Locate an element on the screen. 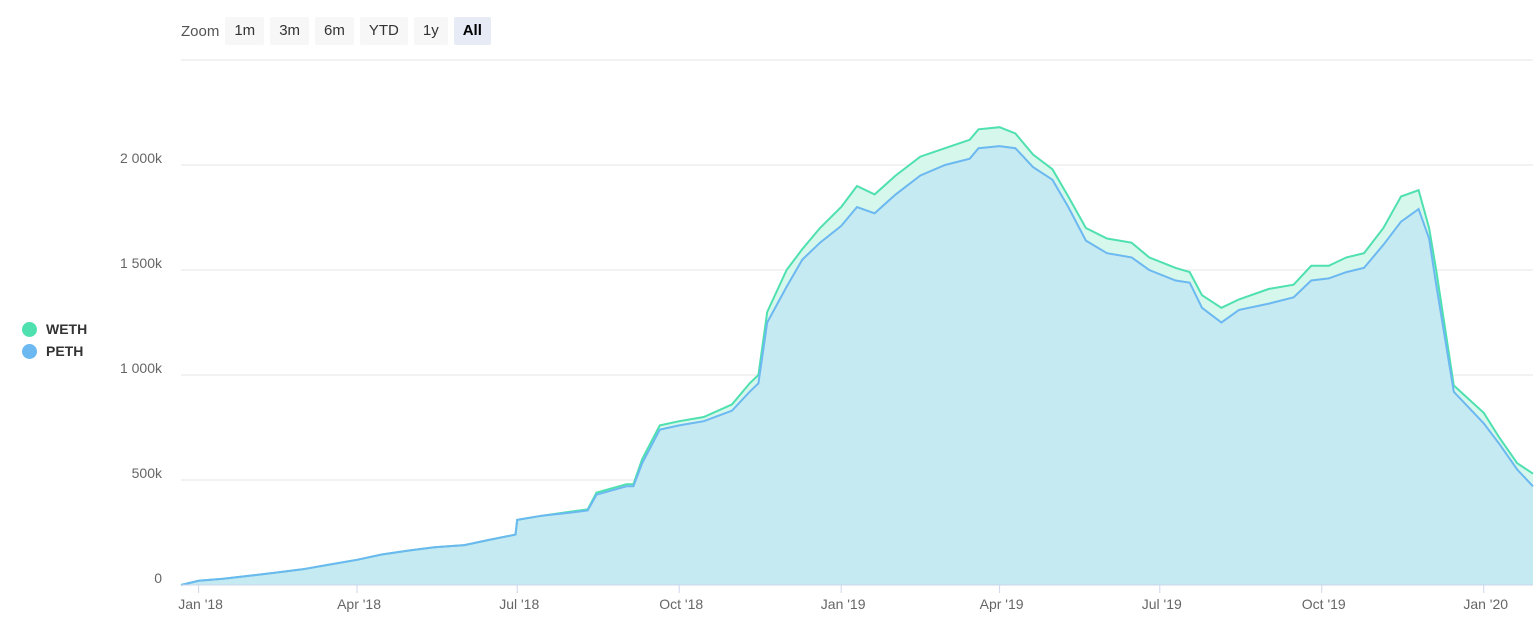  zoom-toolbar: Zoom 1m 3m 6m YTD 1y All is located at coordinates (339, 31).